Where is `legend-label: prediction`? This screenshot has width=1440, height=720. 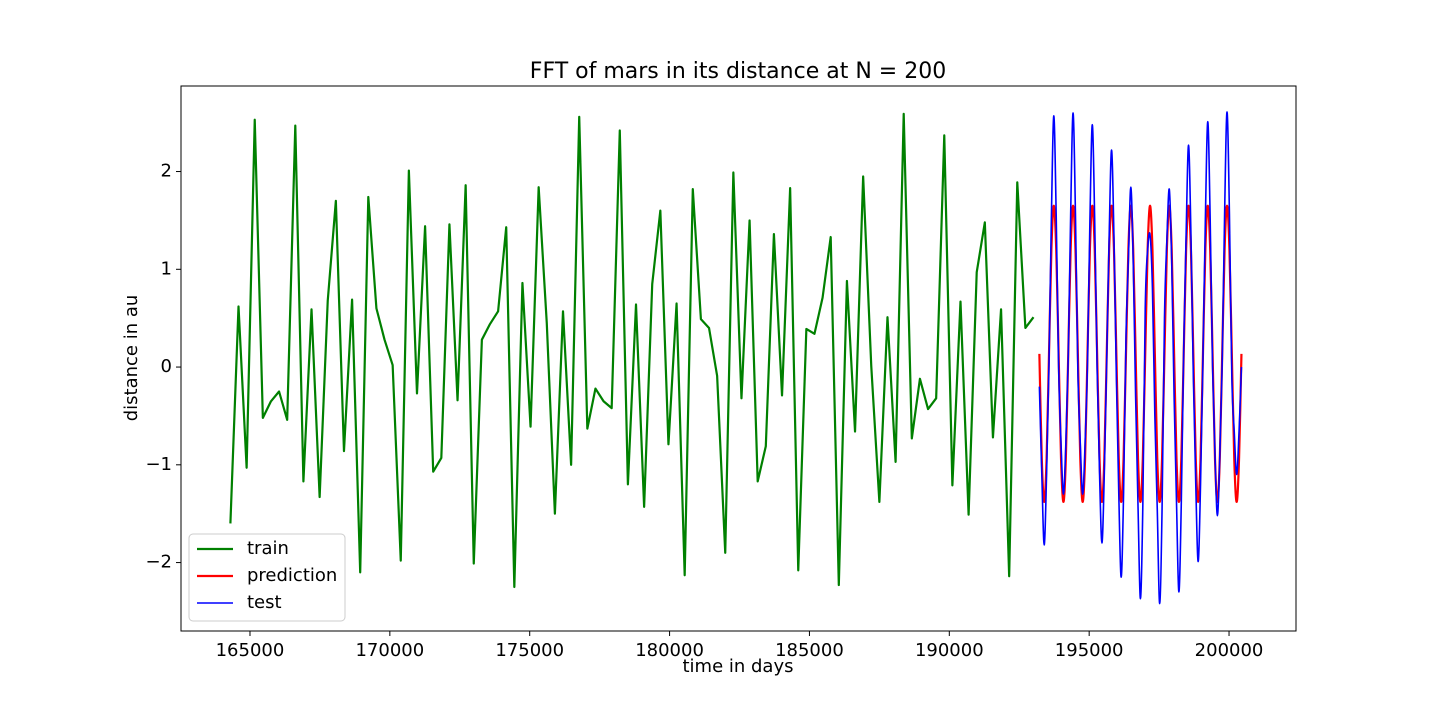
legend-label: prediction is located at coordinates (292, 575).